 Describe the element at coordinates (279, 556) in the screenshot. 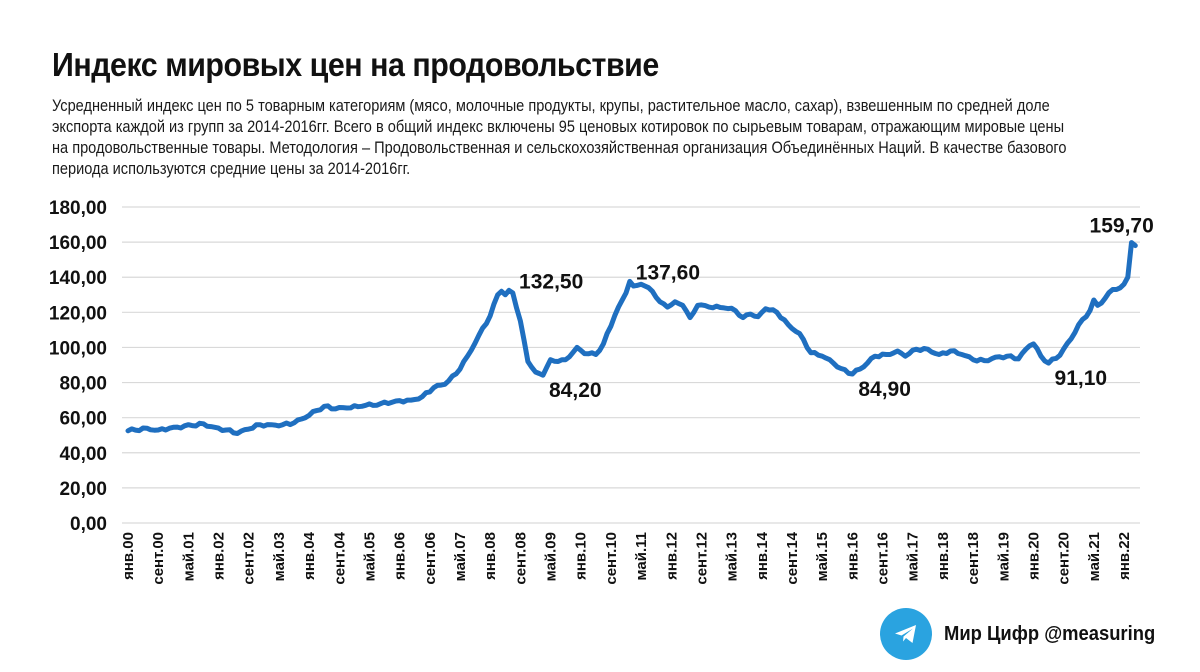

I see `x-tick-label: май.03` at that location.